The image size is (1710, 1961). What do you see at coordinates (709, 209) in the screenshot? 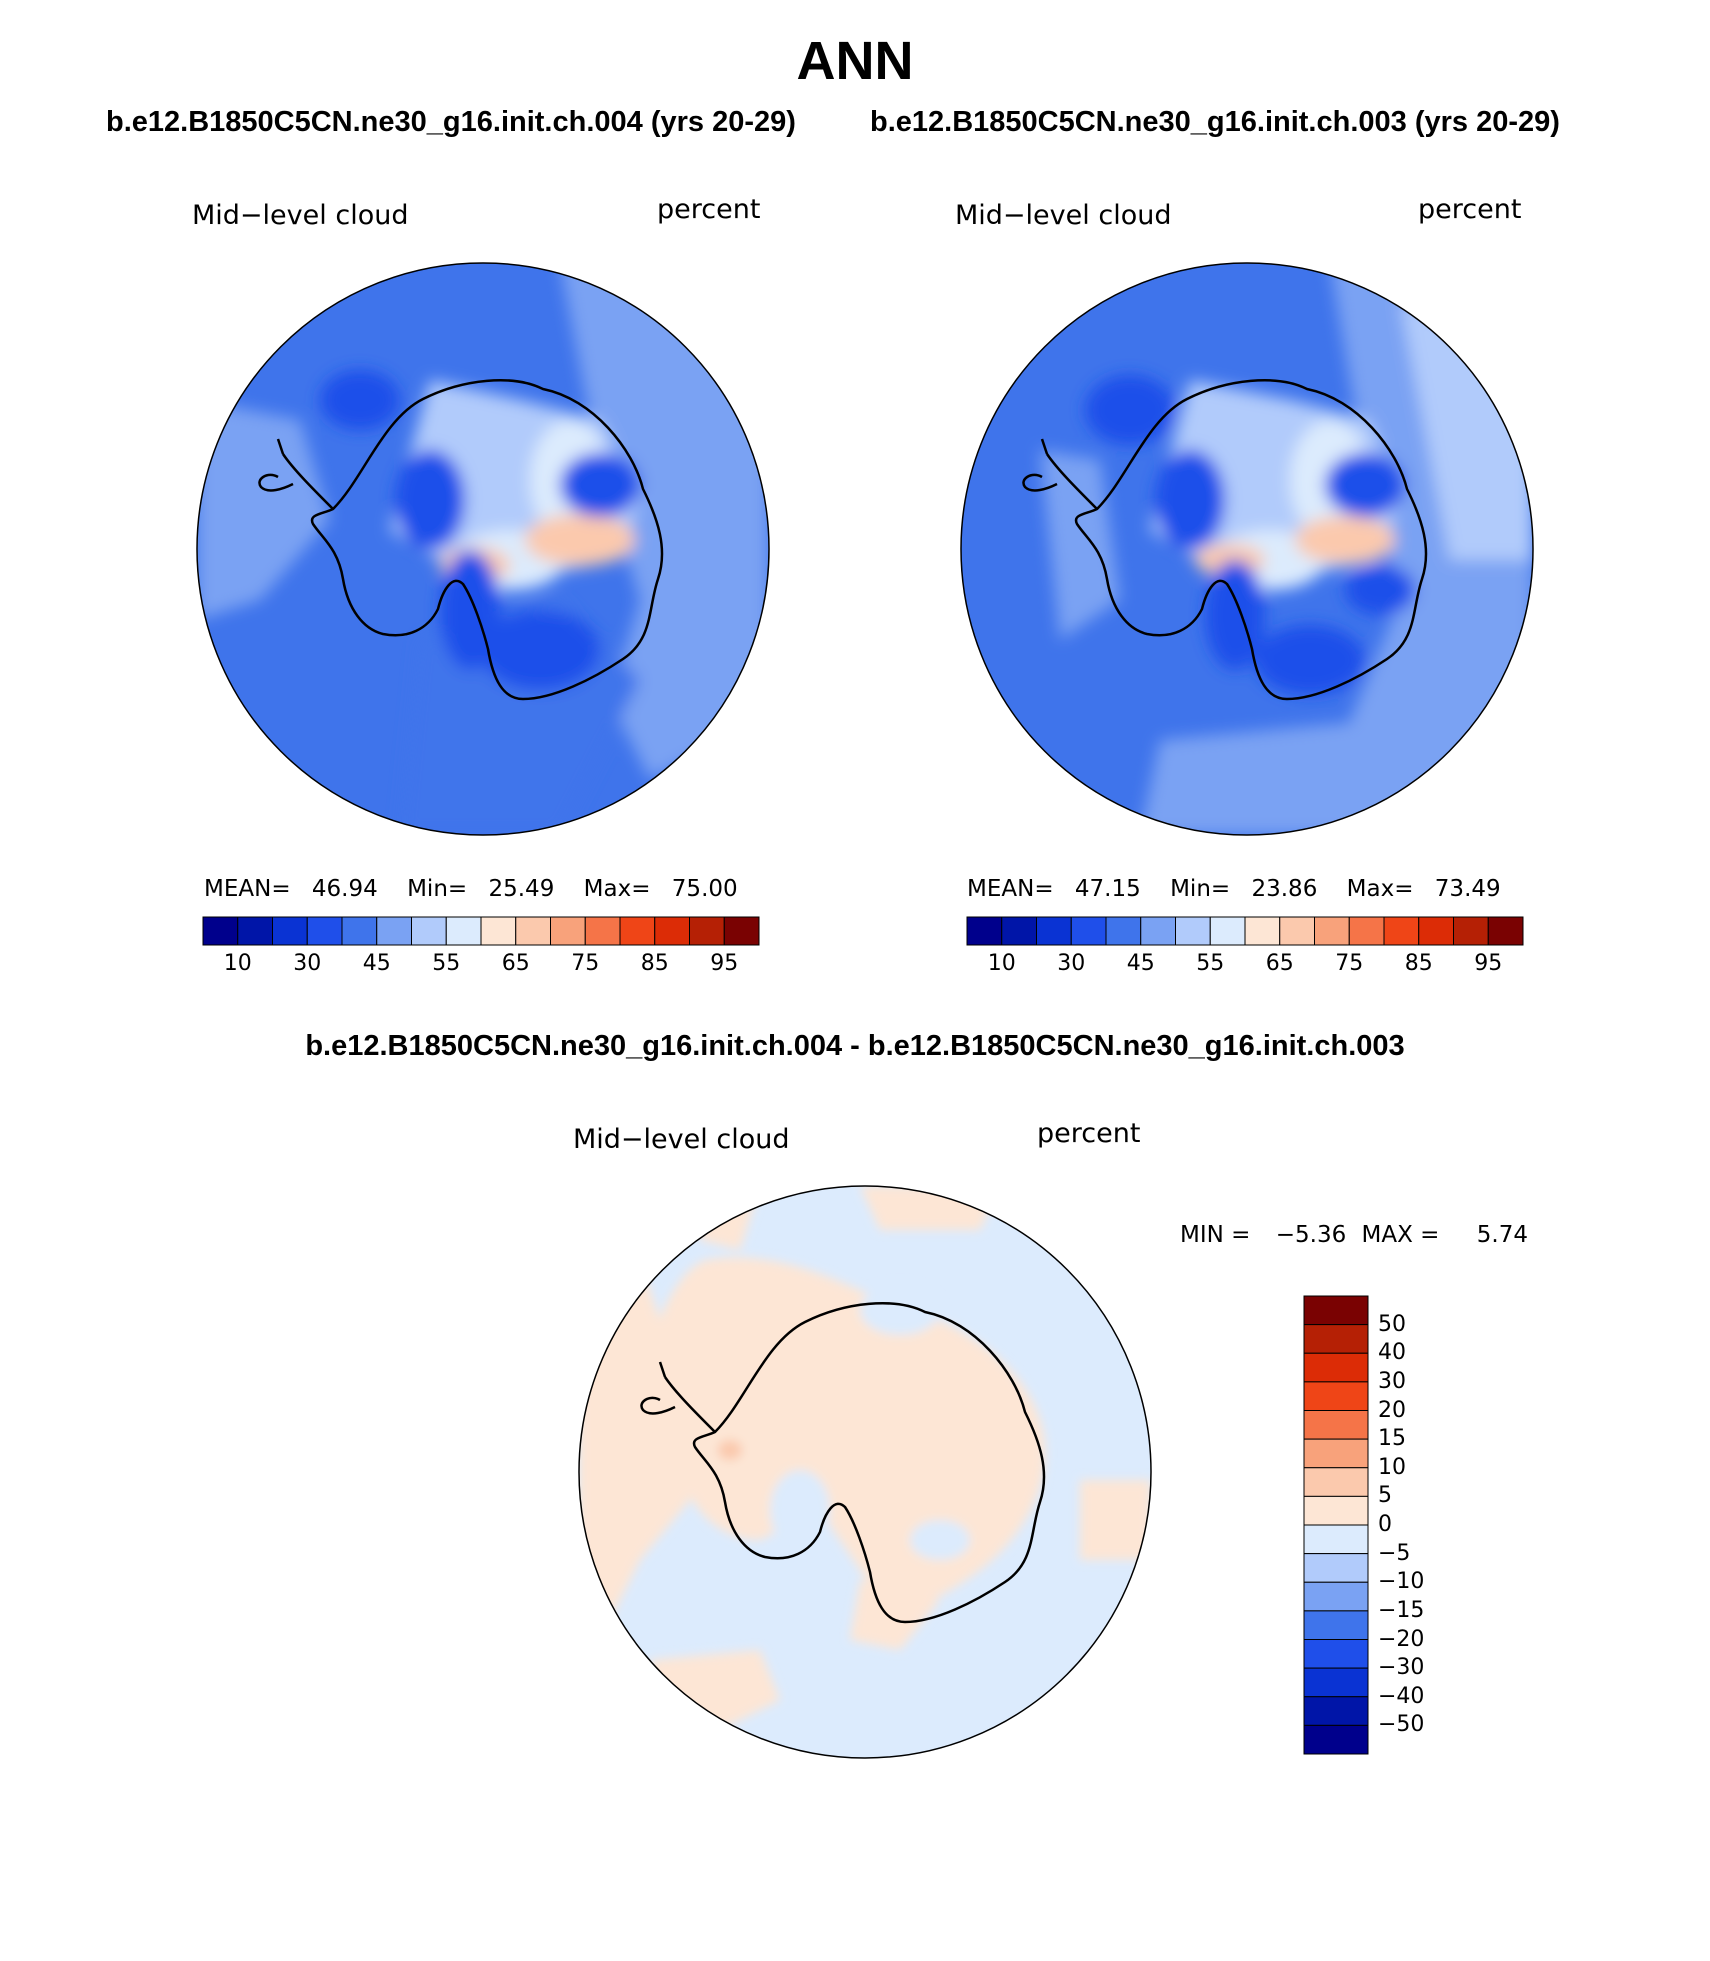
I see `panel1-units-label: percent` at bounding box center [709, 209].